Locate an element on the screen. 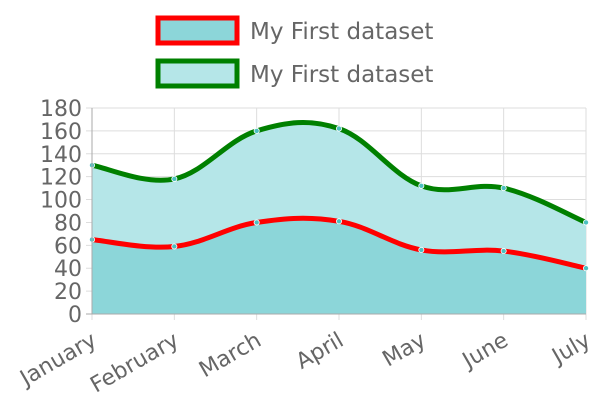 Image resolution: width=600 pixels, height=400 pixels. y-tick-label: 60 is located at coordinates (68, 246).